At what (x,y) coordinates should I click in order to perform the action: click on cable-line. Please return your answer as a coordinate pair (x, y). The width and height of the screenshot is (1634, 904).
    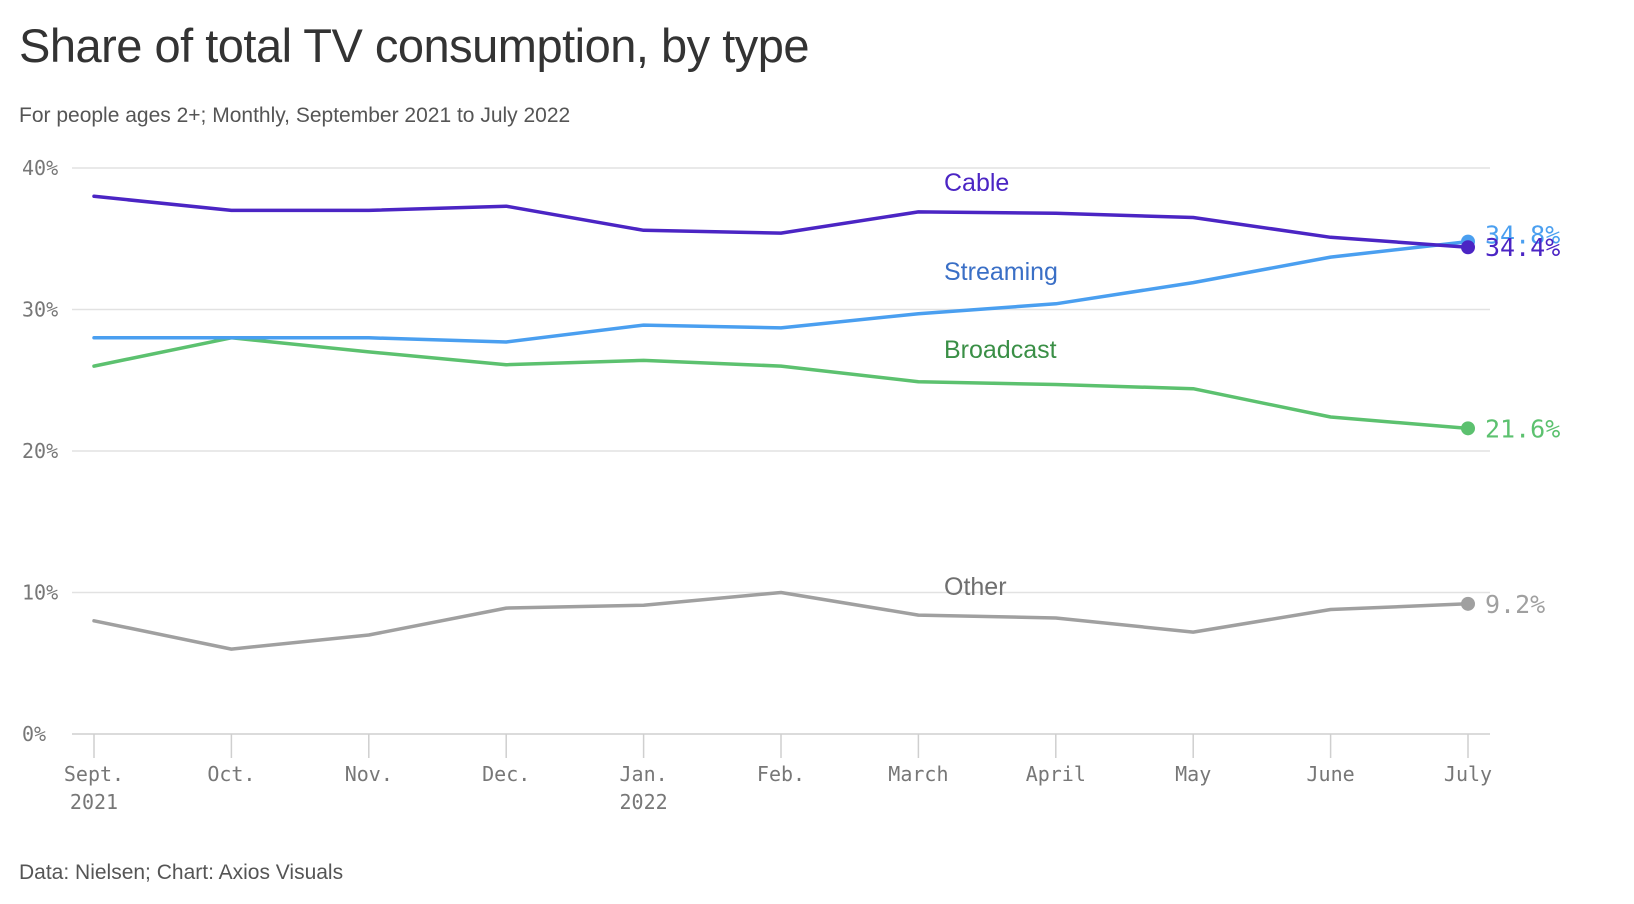
    Looking at the image, I should click on (781, 221).